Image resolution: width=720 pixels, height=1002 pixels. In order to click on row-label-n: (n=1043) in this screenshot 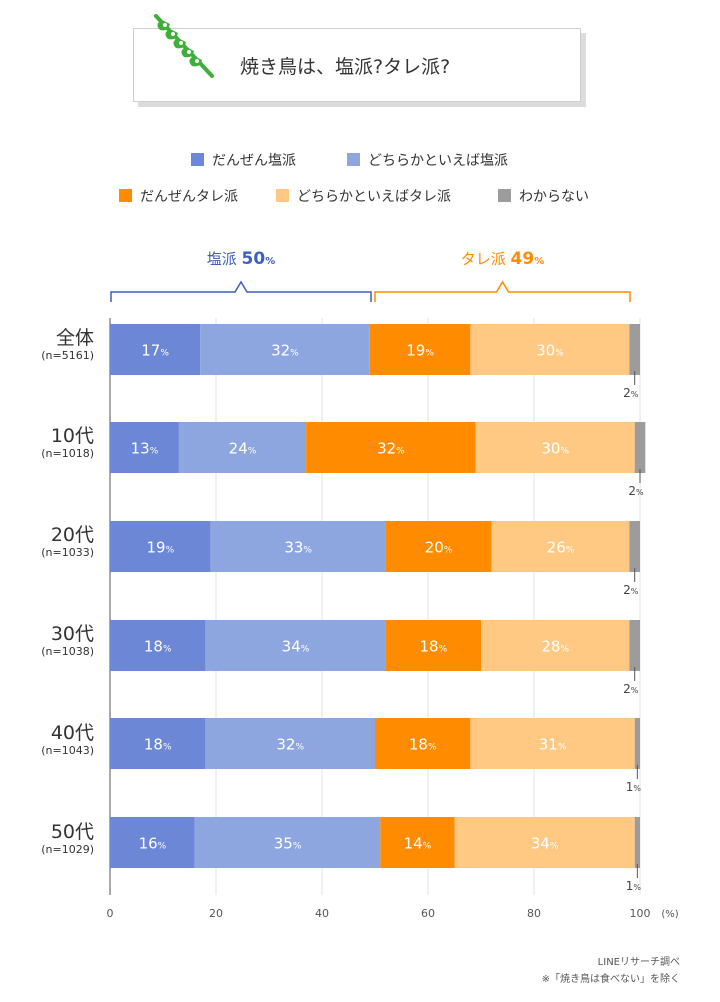, I will do `click(67, 750)`.